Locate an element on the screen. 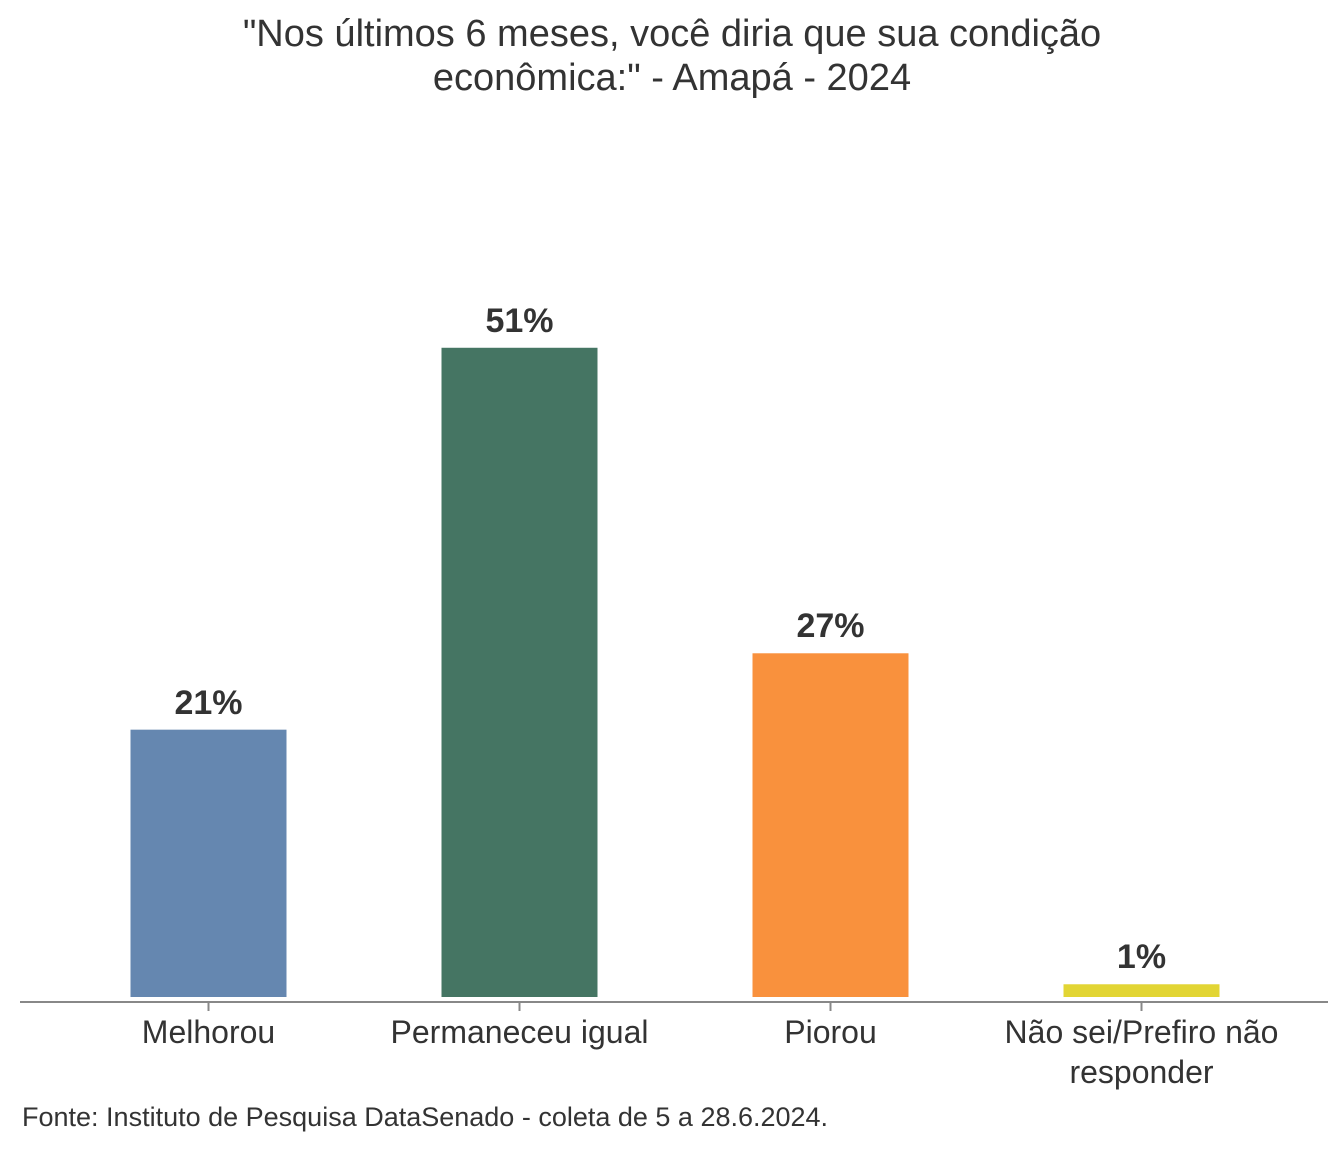 This screenshot has width=1344, height=1152. value-label: 21% is located at coordinates (208, 702).